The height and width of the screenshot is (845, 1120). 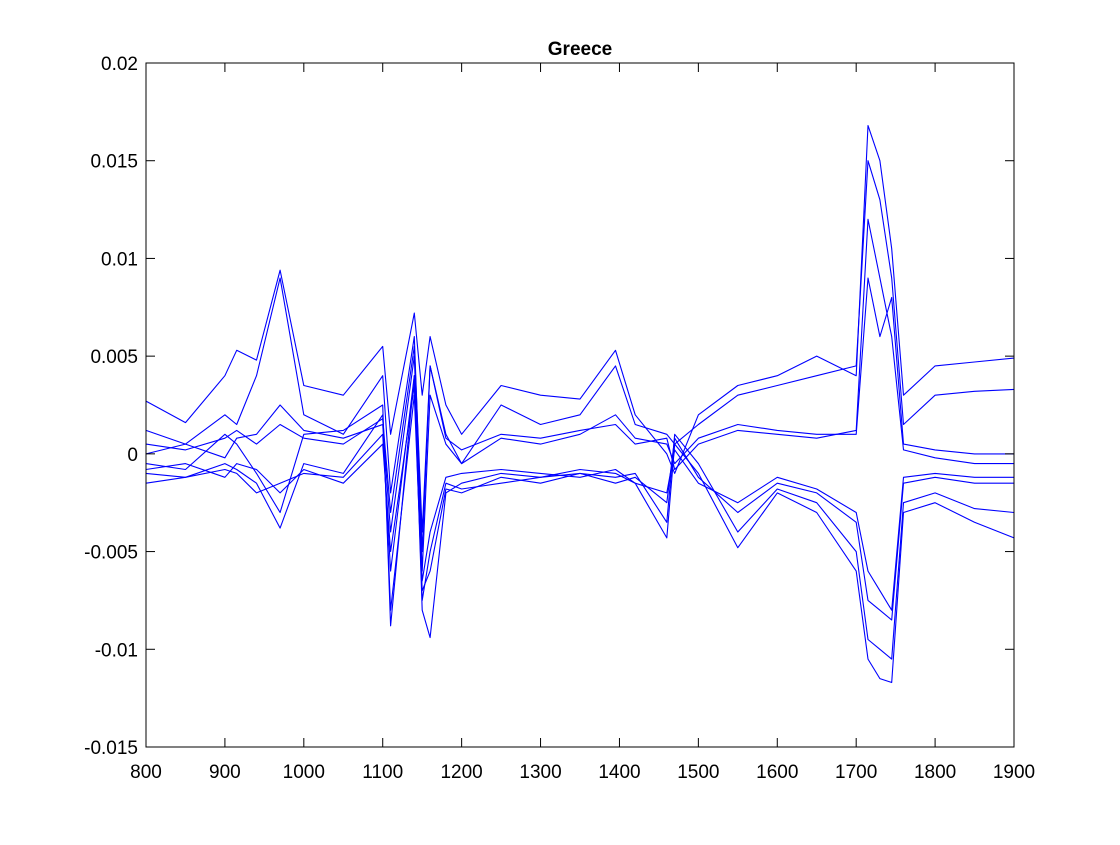 What do you see at coordinates (382, 772) in the screenshot?
I see `x-tick-label: 1100` at bounding box center [382, 772].